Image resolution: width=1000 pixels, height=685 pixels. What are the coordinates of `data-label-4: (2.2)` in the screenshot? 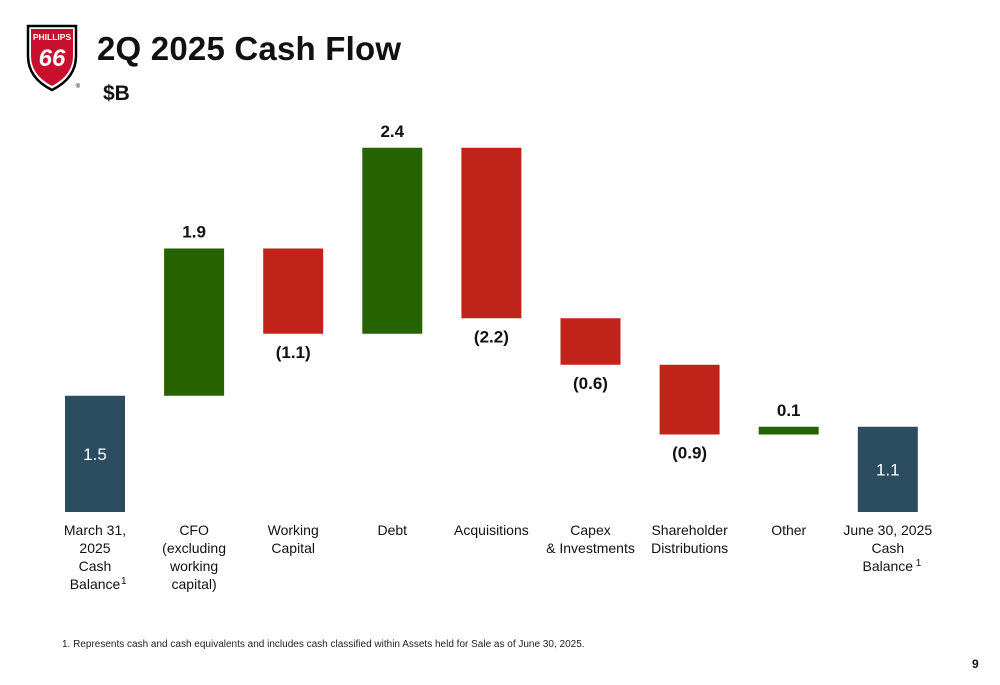 It's located at (491, 336).